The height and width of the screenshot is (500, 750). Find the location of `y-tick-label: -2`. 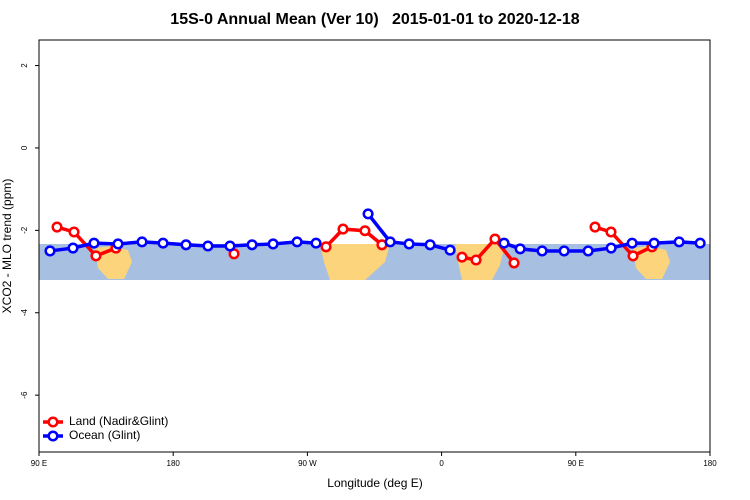

y-tick-label: -2 is located at coordinates (24, 230).